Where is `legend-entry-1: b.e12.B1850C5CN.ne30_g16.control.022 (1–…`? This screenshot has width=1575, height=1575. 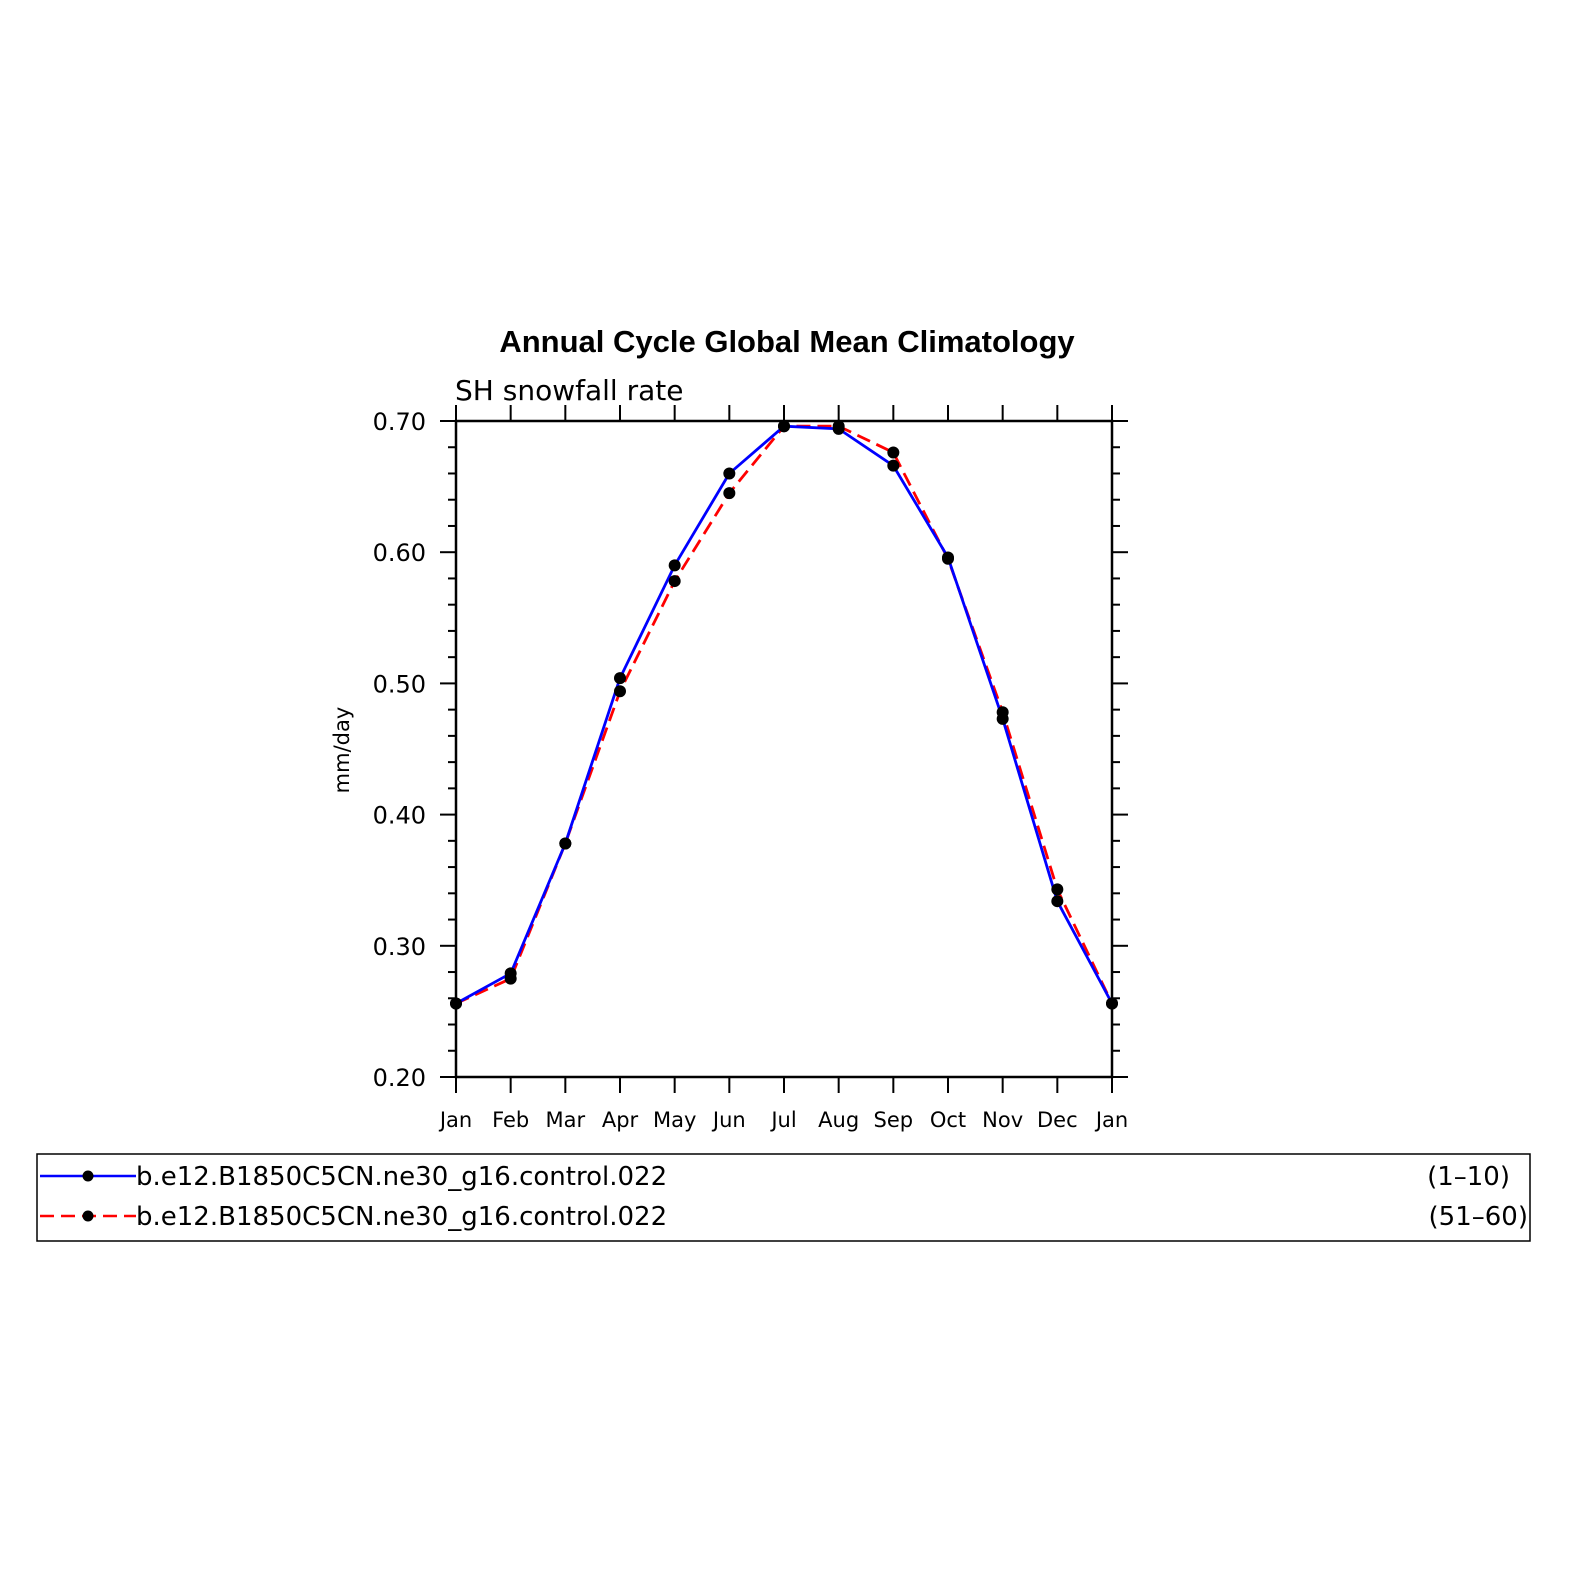
legend-entry-1: b.e12.B1850C5CN.ne30_g16.control.022 (1–… is located at coordinates (775, 1177).